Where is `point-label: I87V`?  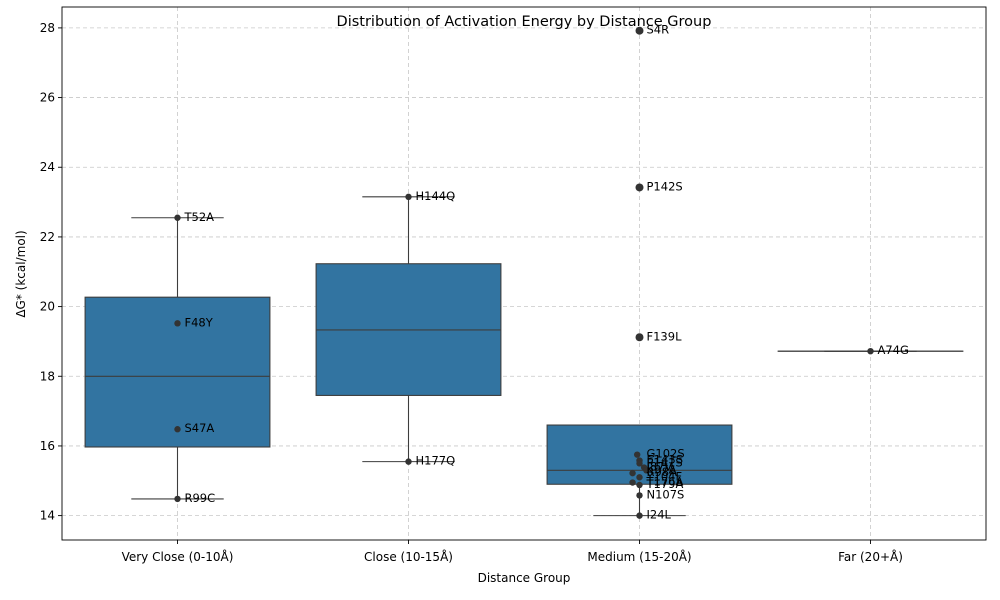 point-label: I87V is located at coordinates (660, 467).